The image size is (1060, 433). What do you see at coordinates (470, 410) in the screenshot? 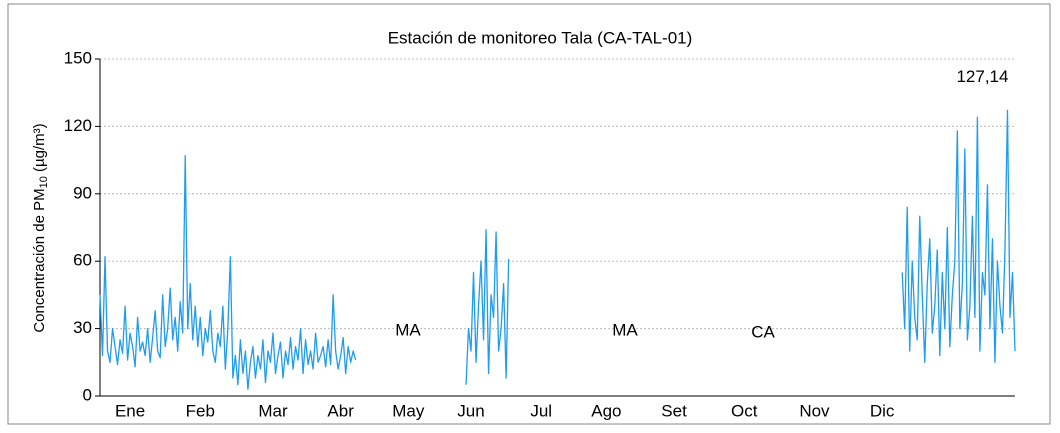
I see `x-tick-label: Jun` at bounding box center [470, 410].